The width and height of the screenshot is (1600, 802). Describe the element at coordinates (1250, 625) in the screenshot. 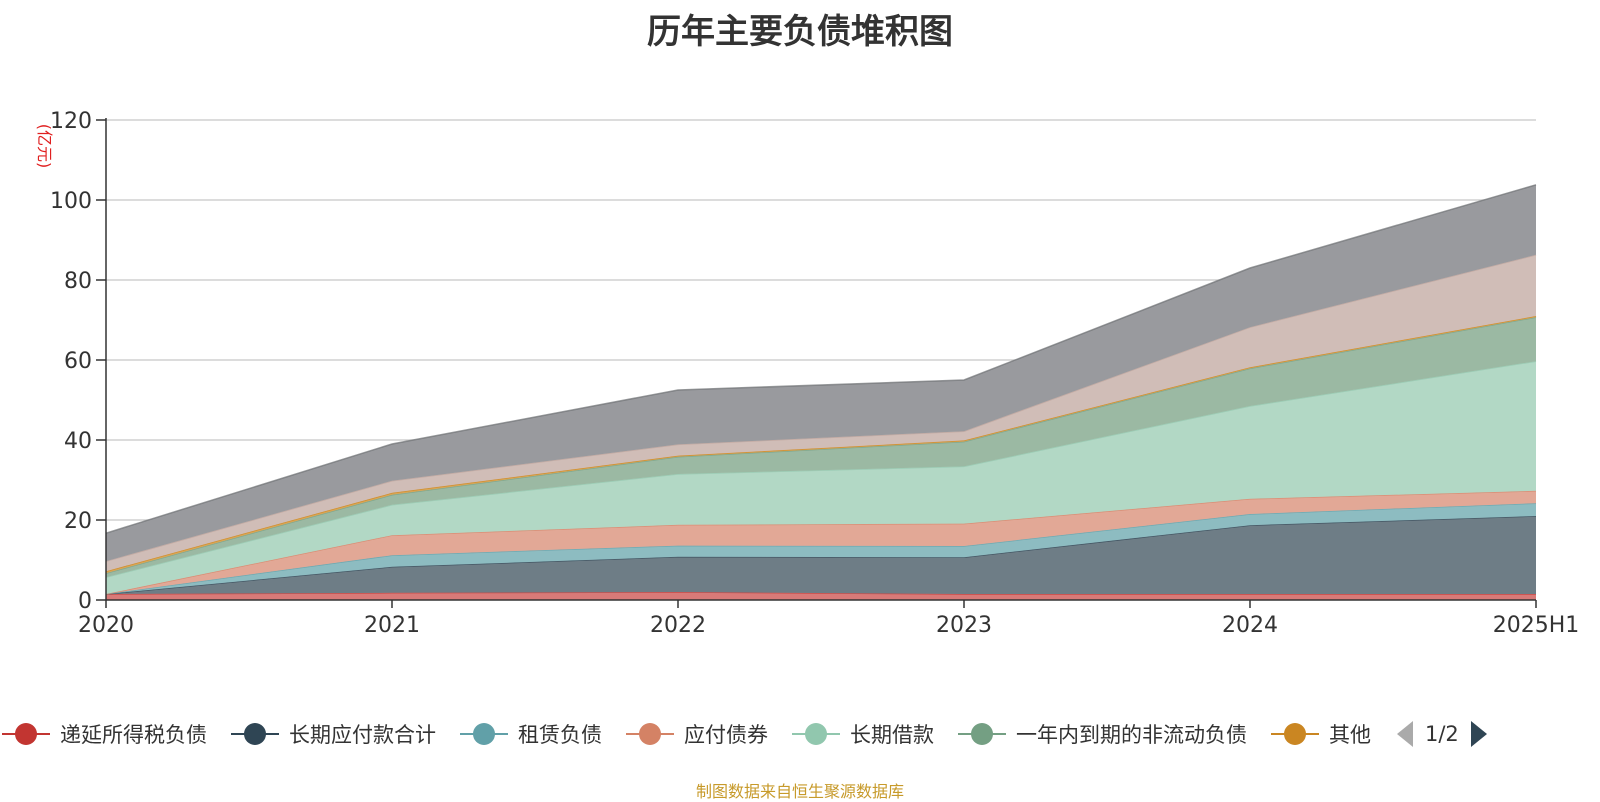

I see `x-tick-label: 2024` at that location.